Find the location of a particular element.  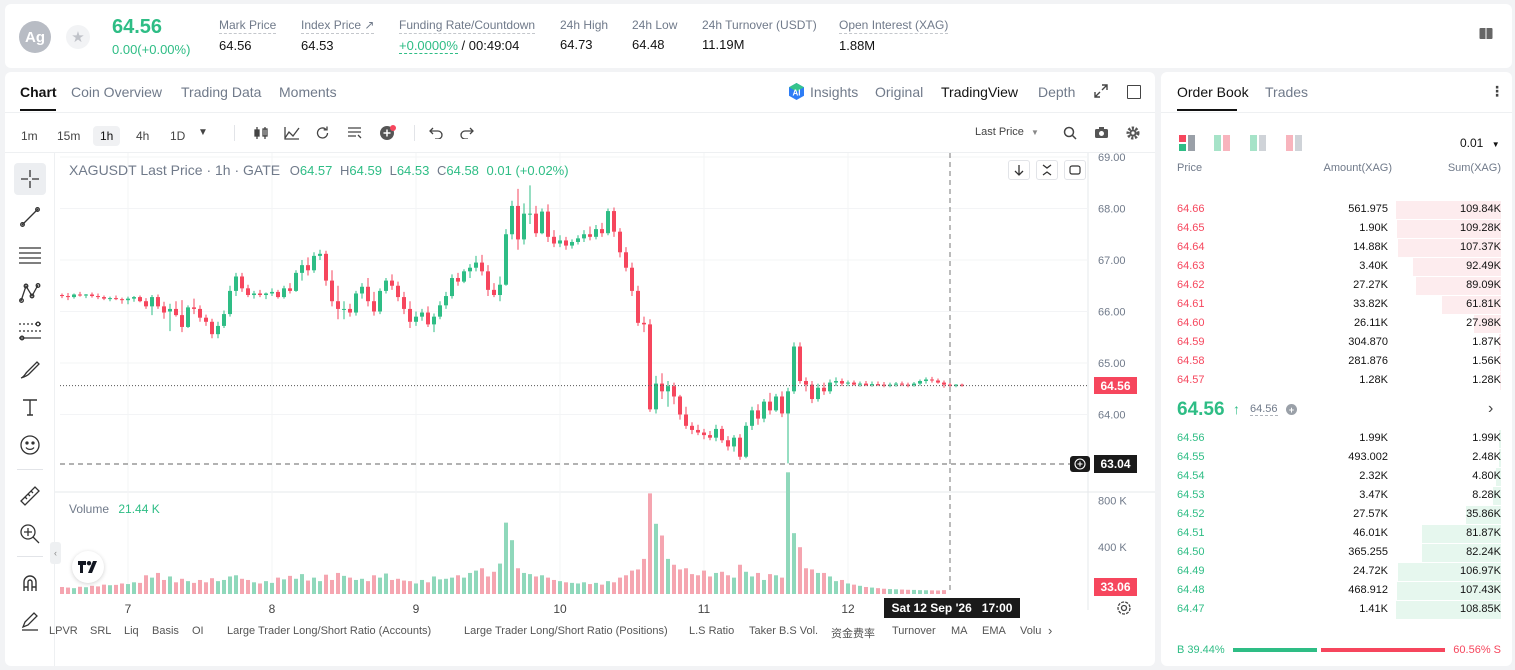

collapse-toolbar-chevron-icon: ‹ is located at coordinates (55, 553).